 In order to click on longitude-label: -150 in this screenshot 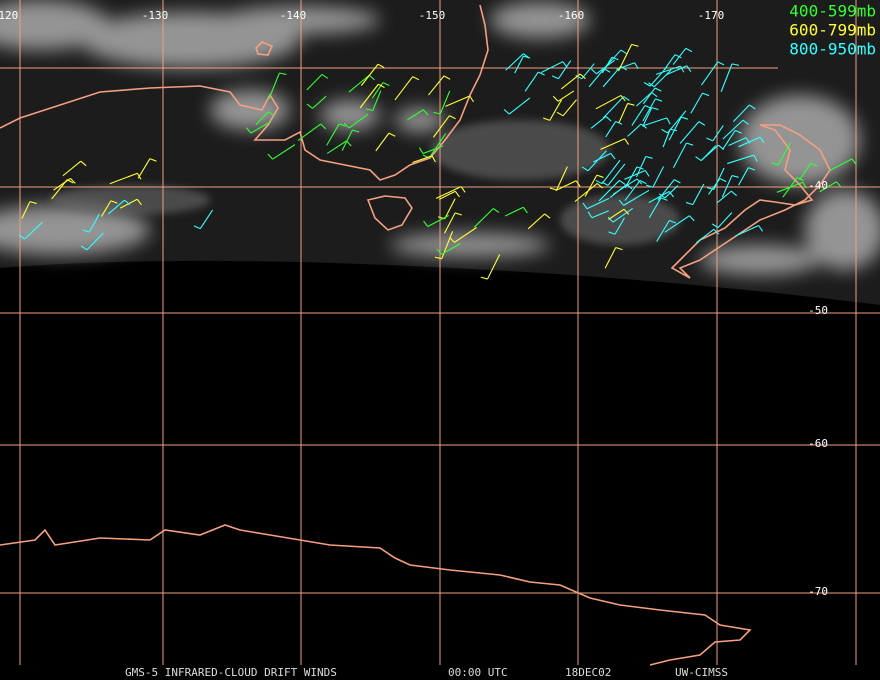, I will do `click(432, 15)`.